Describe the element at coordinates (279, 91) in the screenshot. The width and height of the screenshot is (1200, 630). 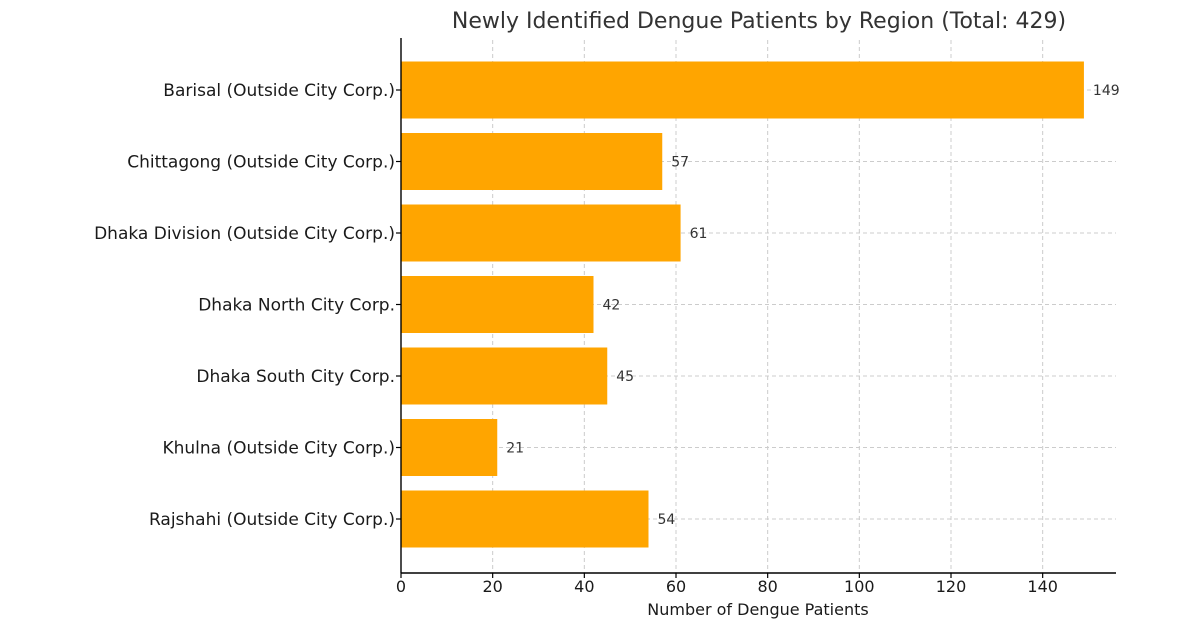
I see `category-label: Barisal (Outside City Corp.)` at that location.